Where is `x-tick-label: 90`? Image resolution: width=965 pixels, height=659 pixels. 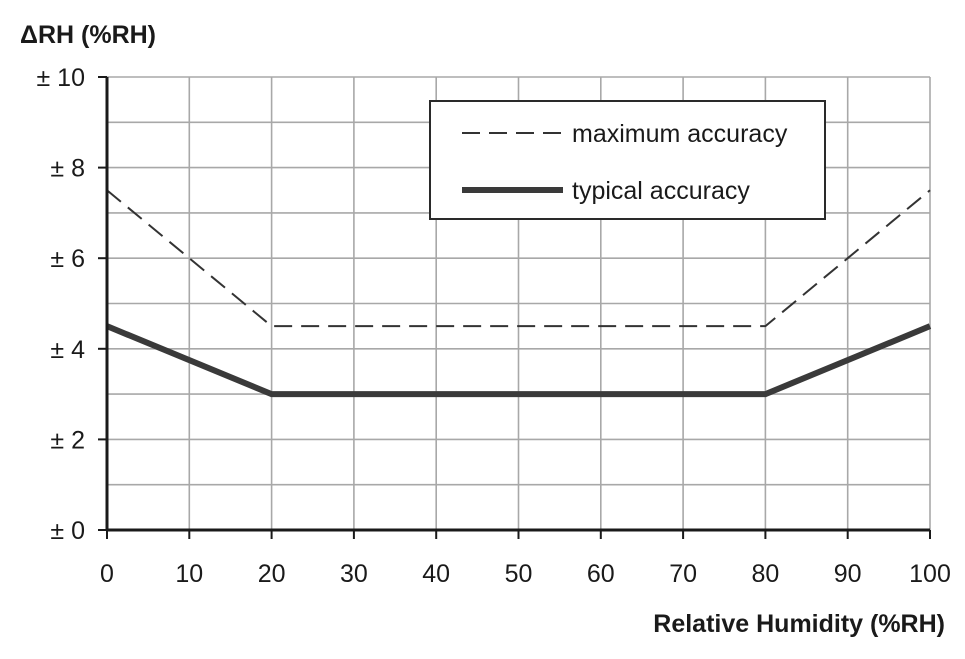
x-tick-label: 90 is located at coordinates (848, 574).